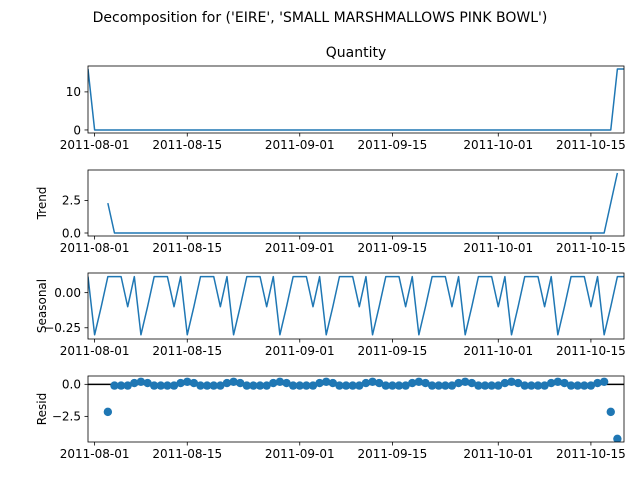  I want to click on trend-y-tick-label-1: 2.5, so click(71, 201).